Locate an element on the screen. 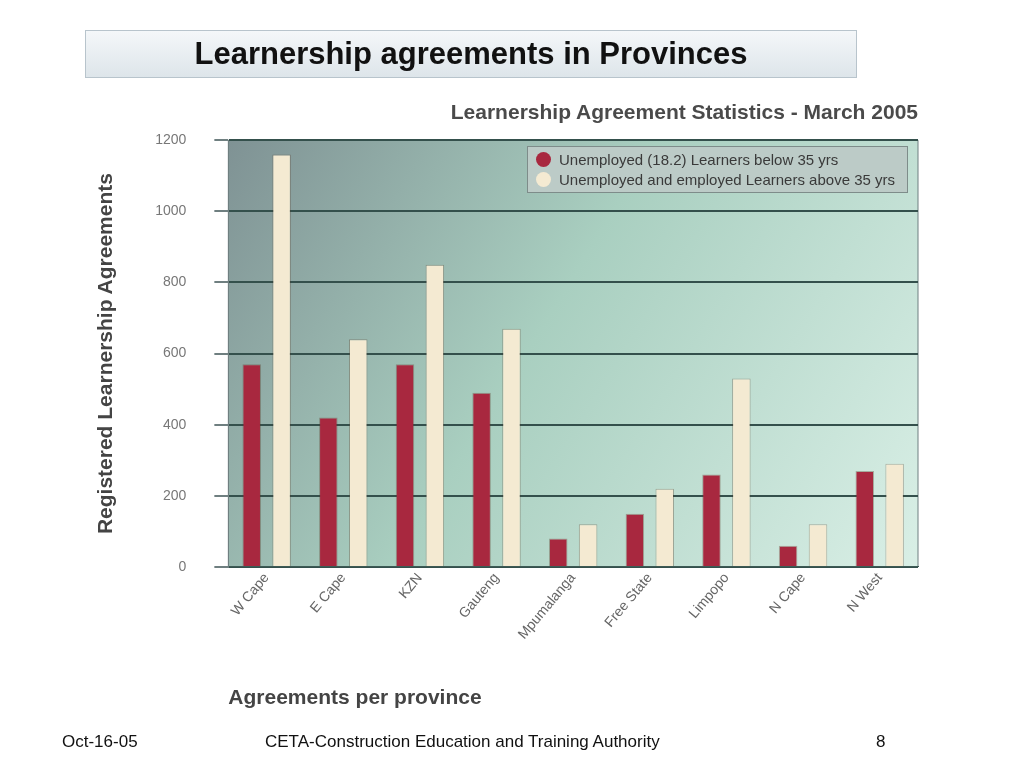  y-tick-label: 800 is located at coordinates (174, 281).